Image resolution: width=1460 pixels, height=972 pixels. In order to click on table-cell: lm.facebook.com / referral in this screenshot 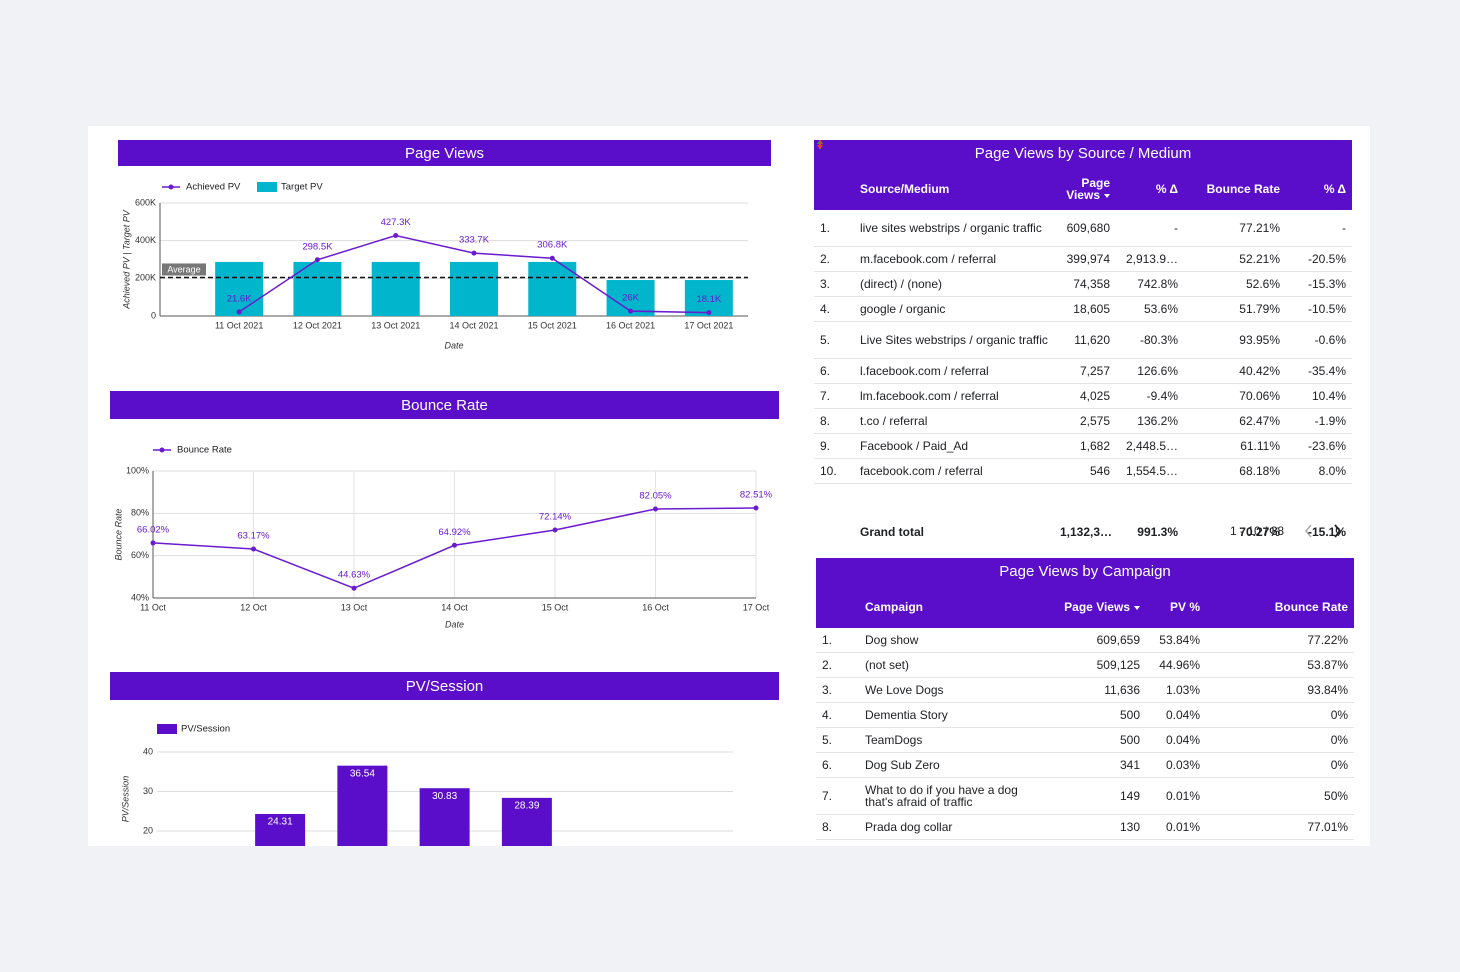, I will do `click(954, 396)`.